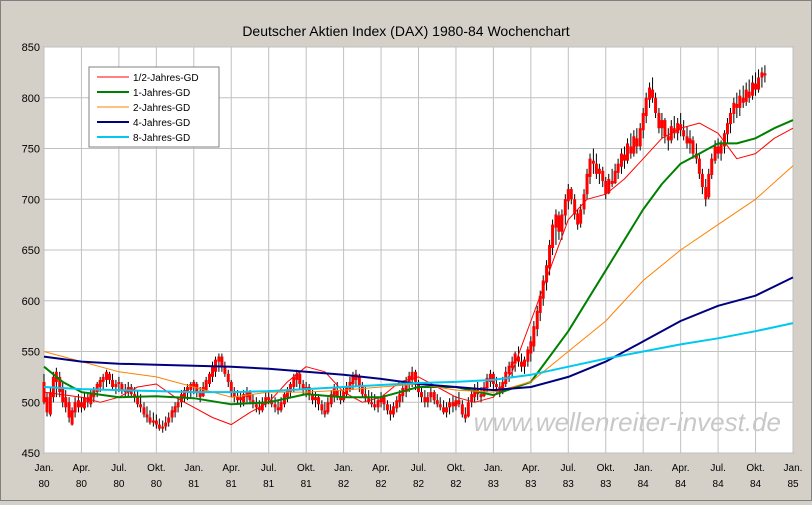 The height and width of the screenshot is (505, 812). I want to click on x-tick-year: 81, so click(232, 484).